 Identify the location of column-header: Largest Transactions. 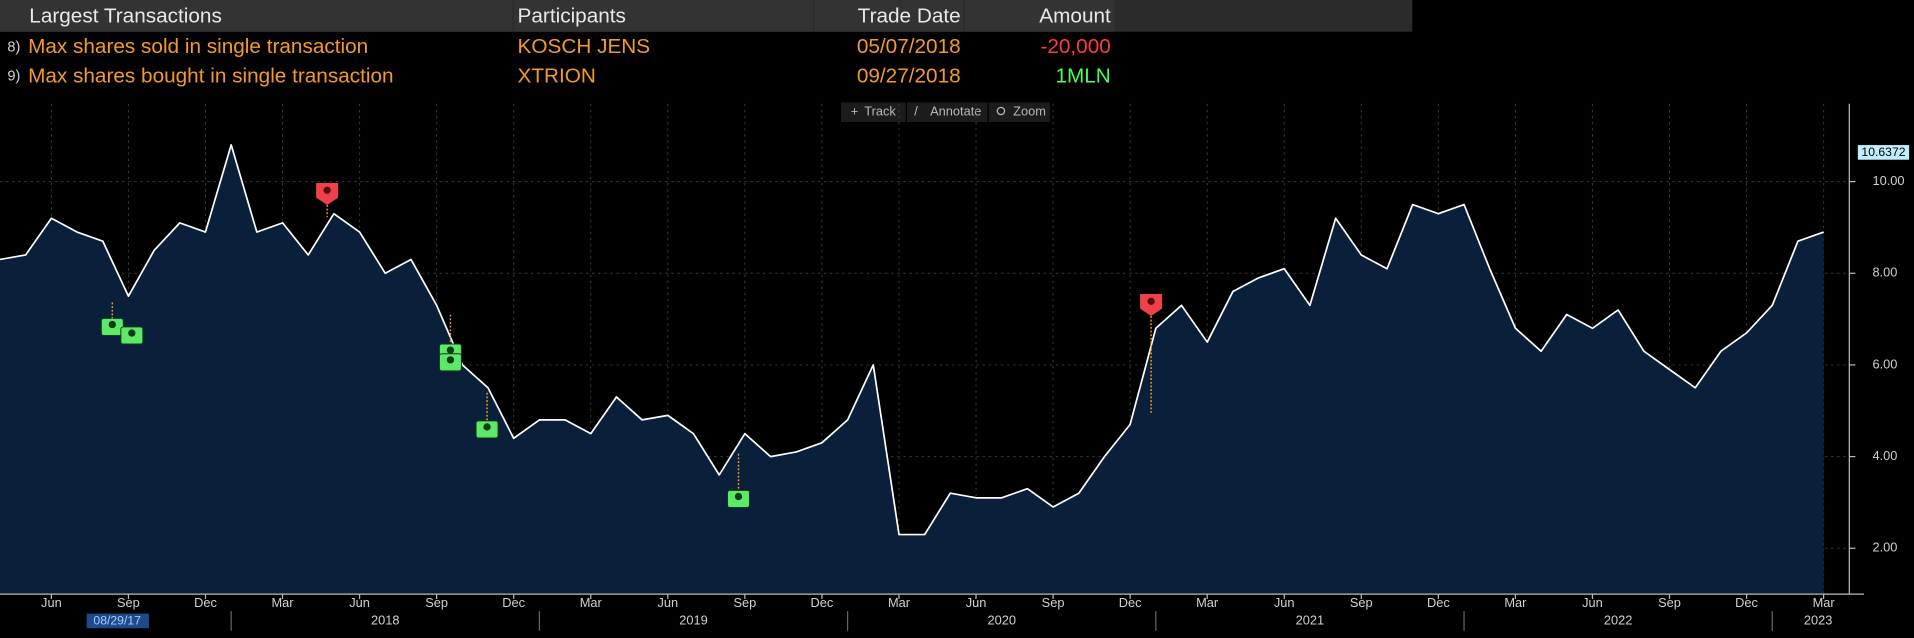
(125, 16).